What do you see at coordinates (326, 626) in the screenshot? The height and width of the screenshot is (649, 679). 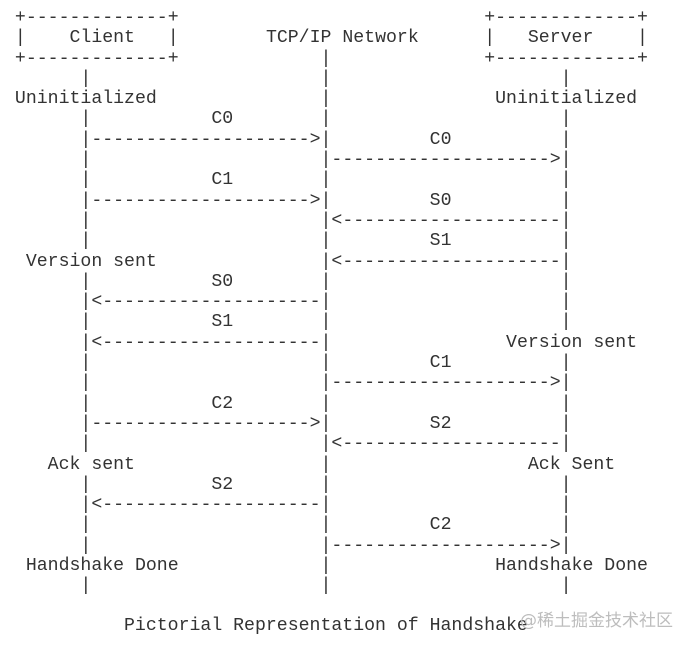 I see `diagram-caption: Pictorial Representation of Handshake` at bounding box center [326, 626].